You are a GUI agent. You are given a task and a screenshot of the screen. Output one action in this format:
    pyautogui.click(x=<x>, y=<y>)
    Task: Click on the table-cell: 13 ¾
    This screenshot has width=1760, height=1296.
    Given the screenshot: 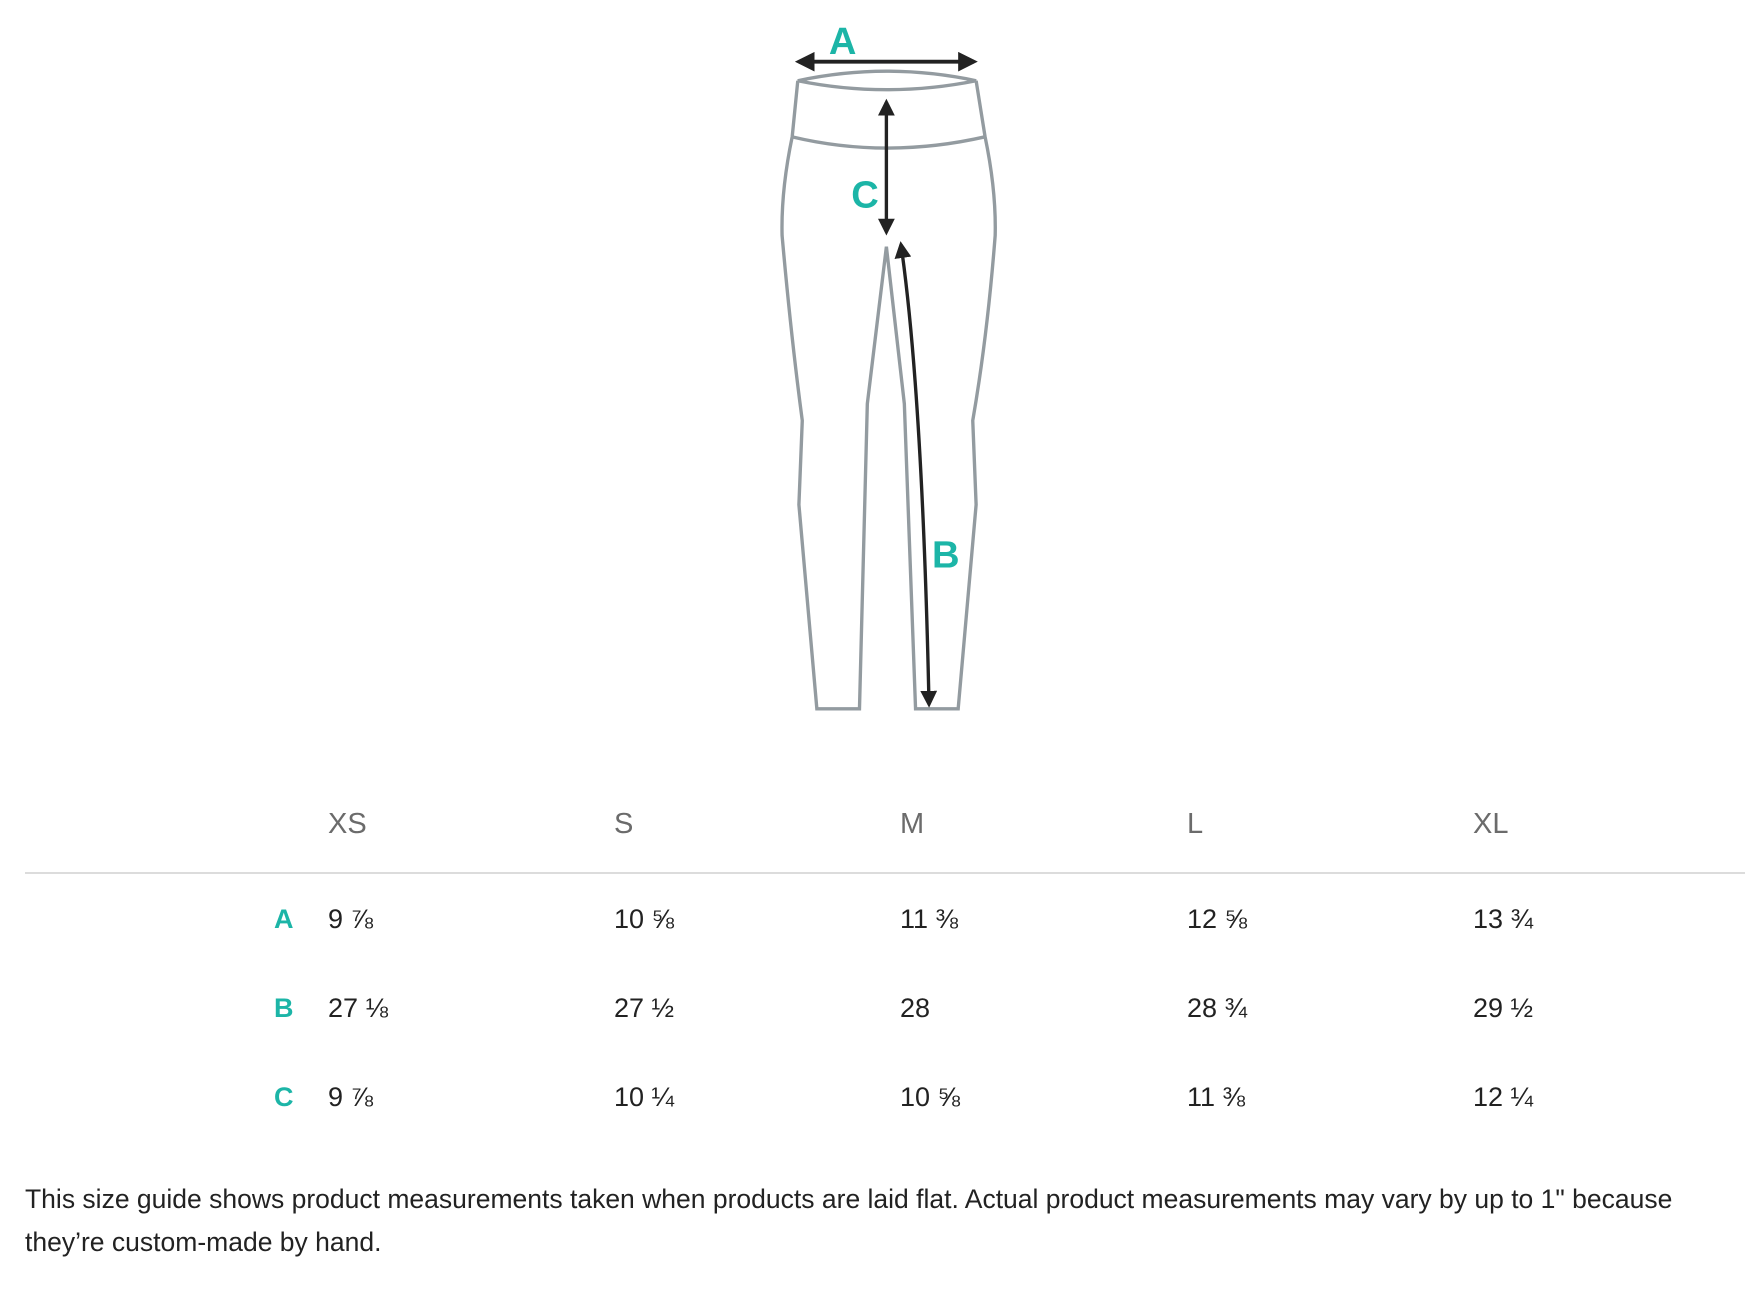 What is the action you would take?
    pyautogui.click(x=1503, y=919)
    